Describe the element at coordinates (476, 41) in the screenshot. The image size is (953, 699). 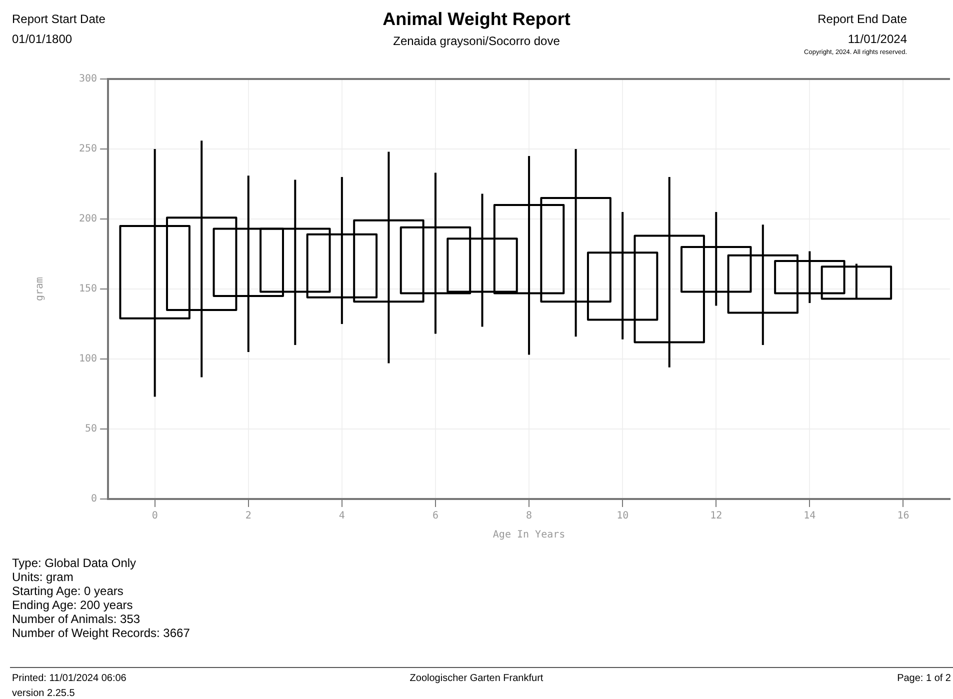
I see `chart-subtitle: Zenaida graysoni/Socorro dove` at that location.